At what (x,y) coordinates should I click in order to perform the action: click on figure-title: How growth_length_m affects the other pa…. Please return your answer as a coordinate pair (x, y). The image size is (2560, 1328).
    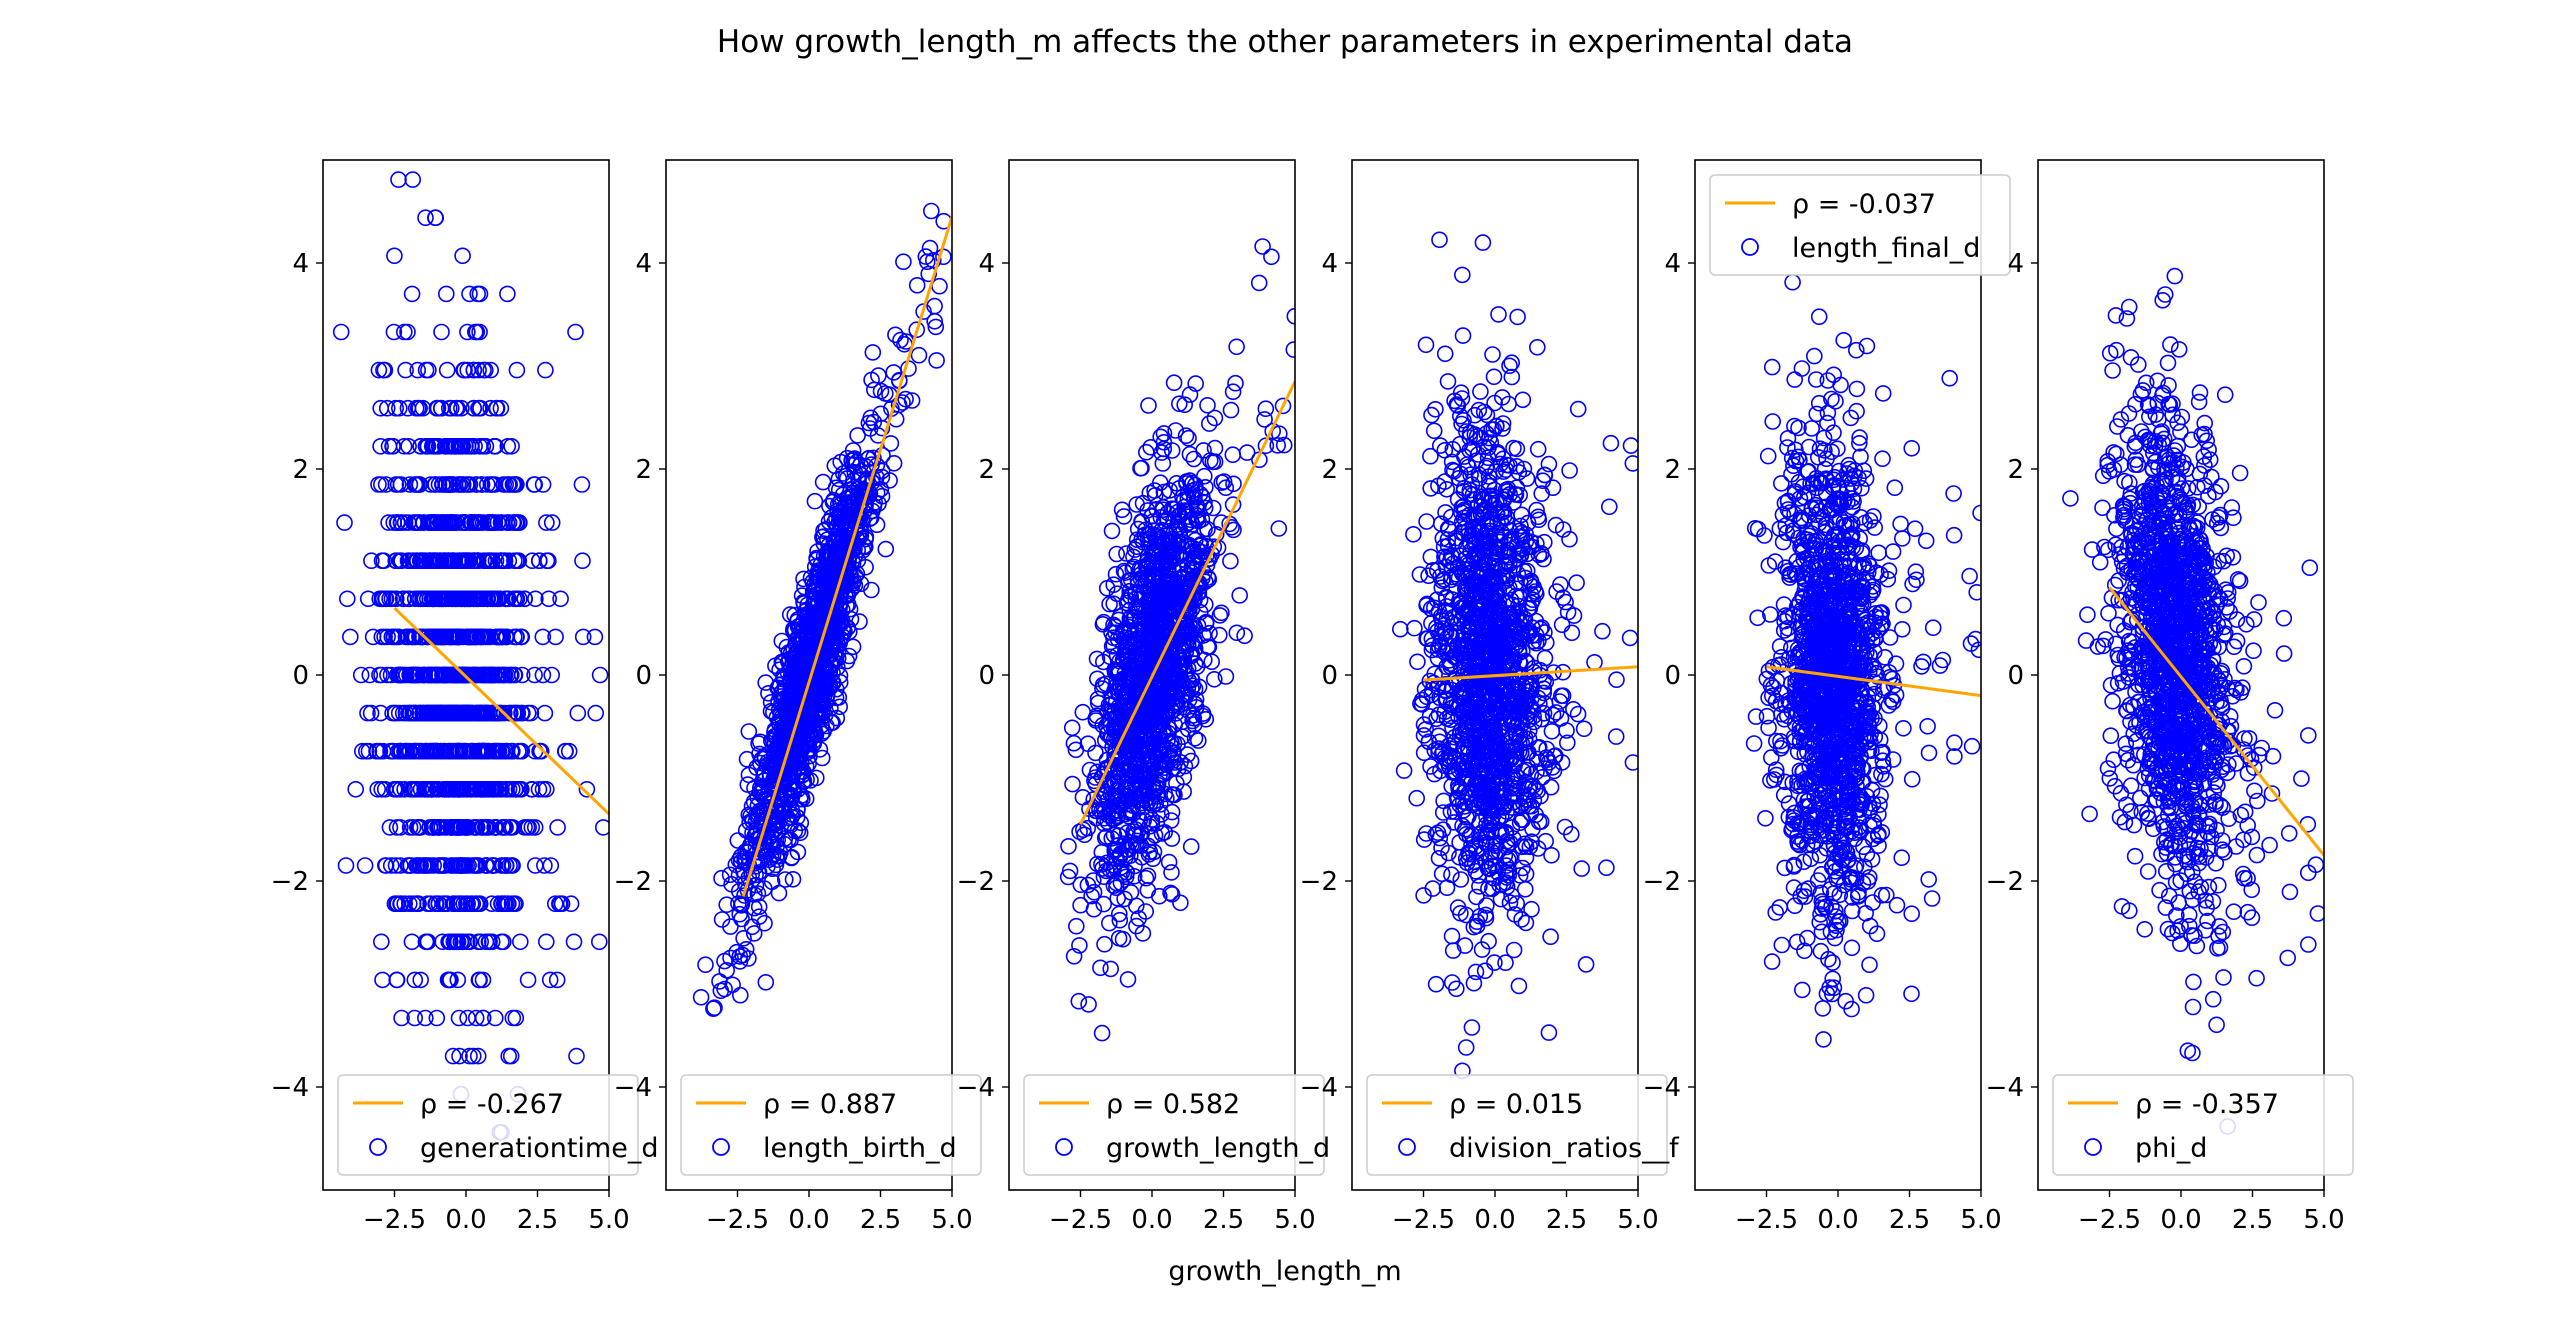
    Looking at the image, I should click on (1285, 42).